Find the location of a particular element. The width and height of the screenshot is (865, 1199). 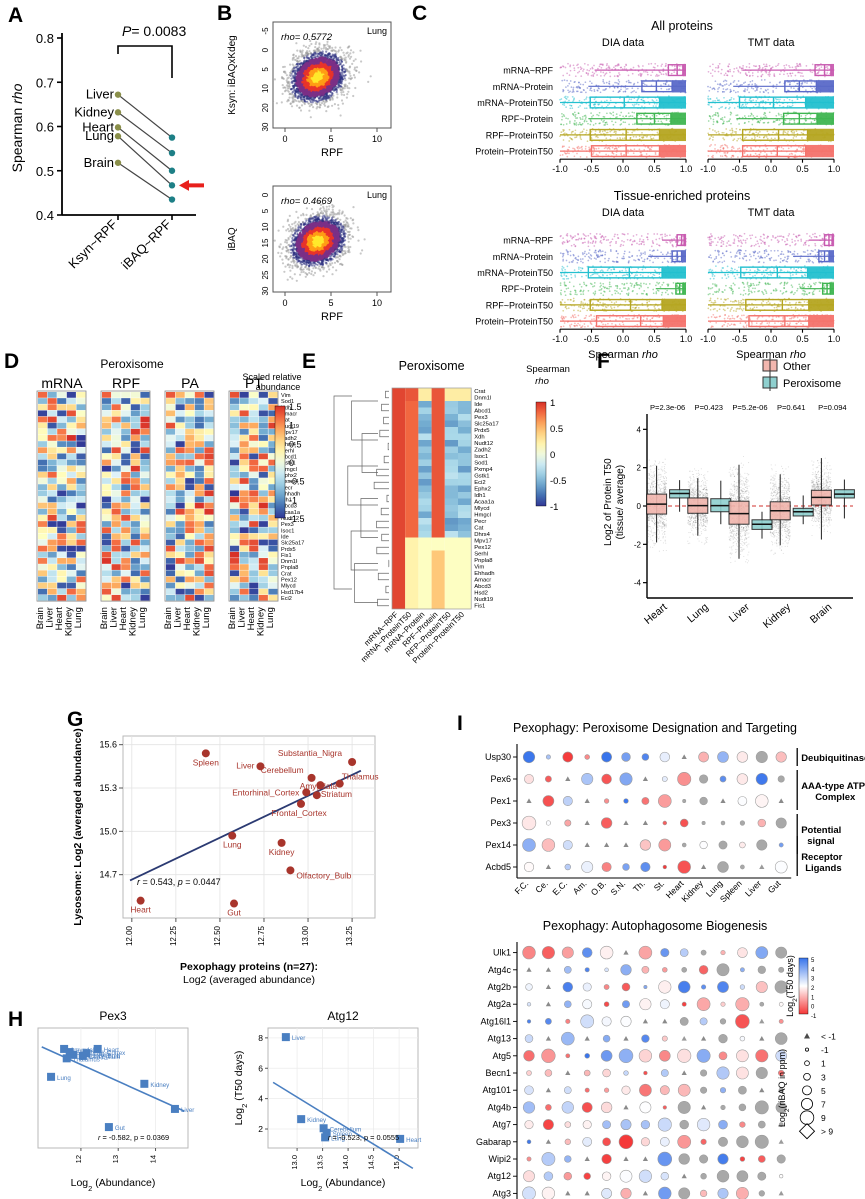

panel-a-pvalue-italic: P is located at coordinates (127, 31).